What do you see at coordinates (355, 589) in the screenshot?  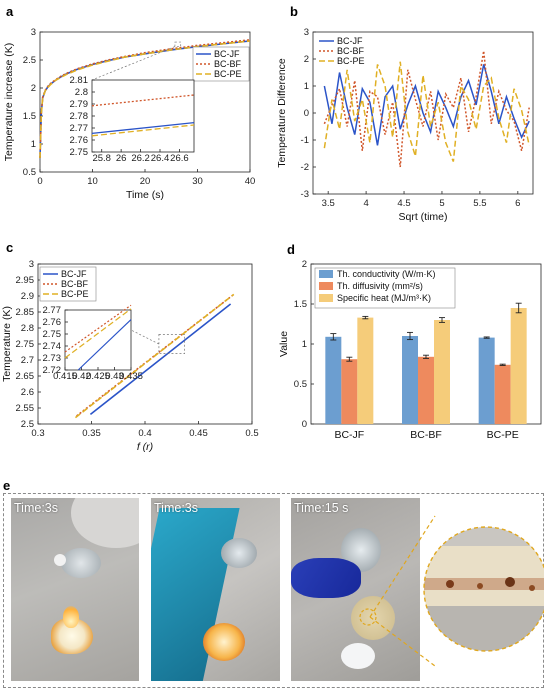 I see `photo-3: Time:15 s` at bounding box center [355, 589].